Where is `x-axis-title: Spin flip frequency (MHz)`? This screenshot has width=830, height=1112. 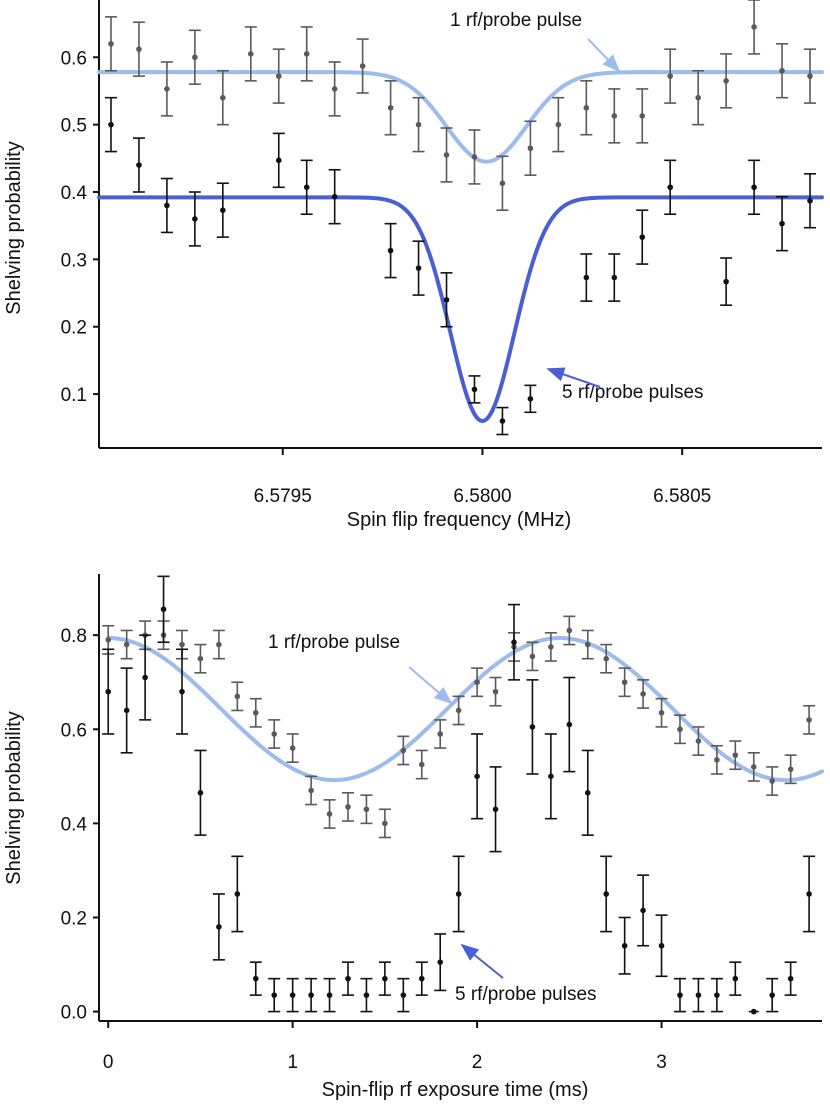 x-axis-title: Spin flip frequency (MHz) is located at coordinates (459, 520).